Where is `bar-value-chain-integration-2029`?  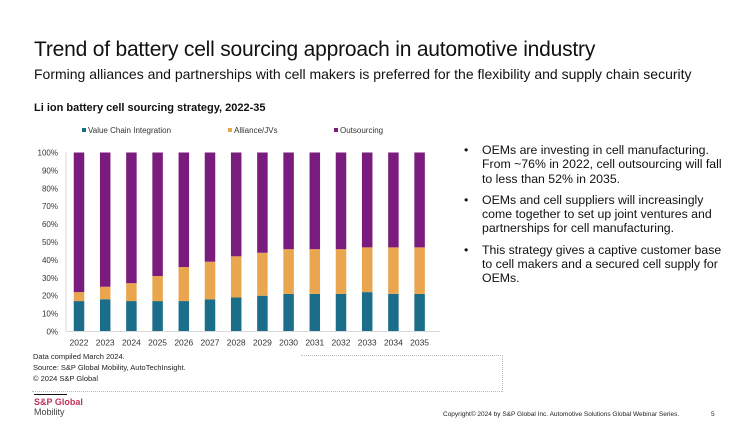 bar-value-chain-integration-2029 is located at coordinates (262, 313).